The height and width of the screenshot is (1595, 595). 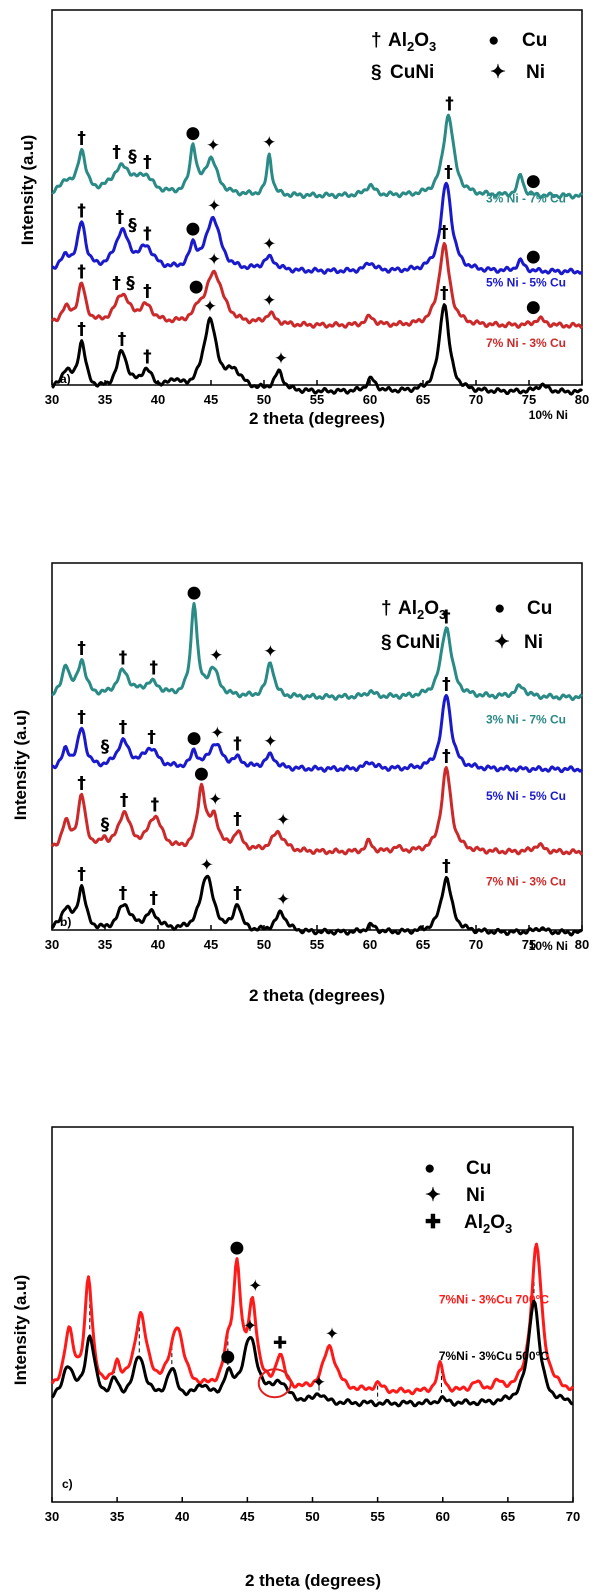 What do you see at coordinates (466, 625) in the screenshot?
I see `panel-b-legend: † Al2O3 ● Cu § CuNi ✦ Ni` at bounding box center [466, 625].